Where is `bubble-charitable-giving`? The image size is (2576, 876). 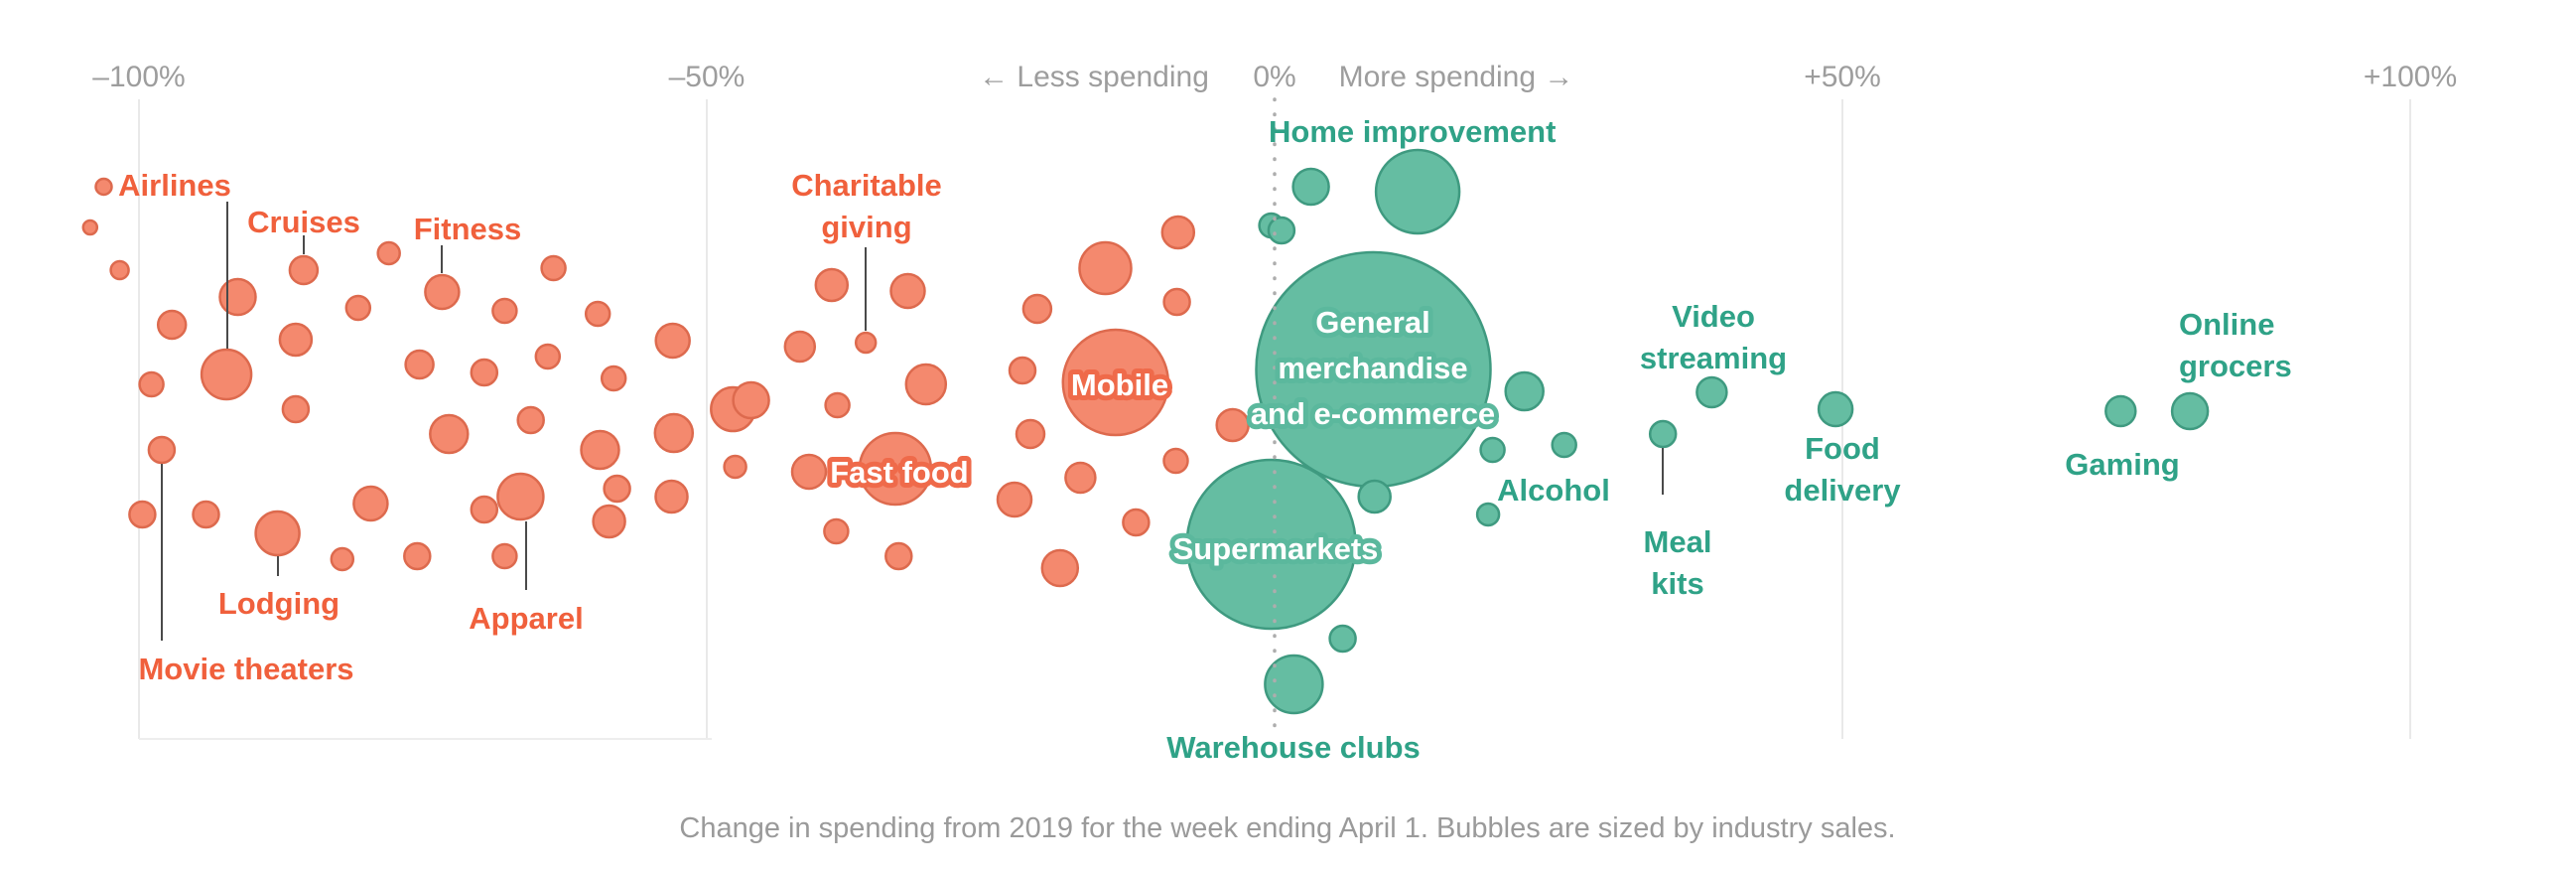
bubble-charitable-giving is located at coordinates (866, 343).